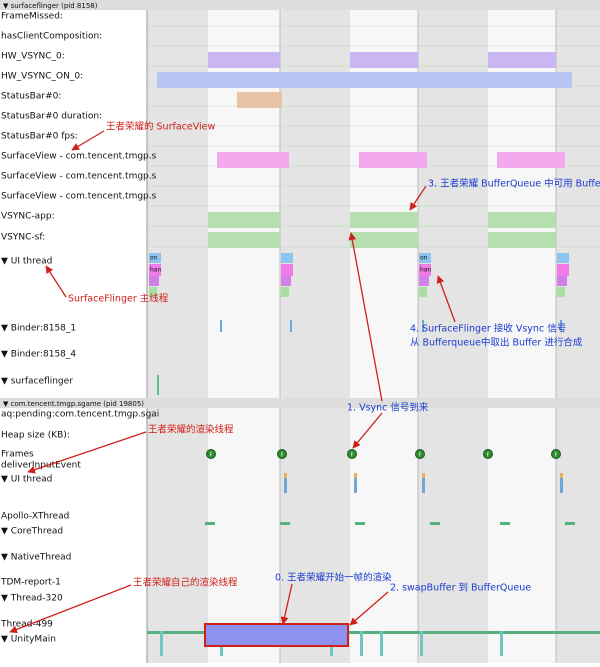 The image size is (600, 667). What do you see at coordinates (364, 80) in the screenshot?
I see `hw-vsync-on` at bounding box center [364, 80].